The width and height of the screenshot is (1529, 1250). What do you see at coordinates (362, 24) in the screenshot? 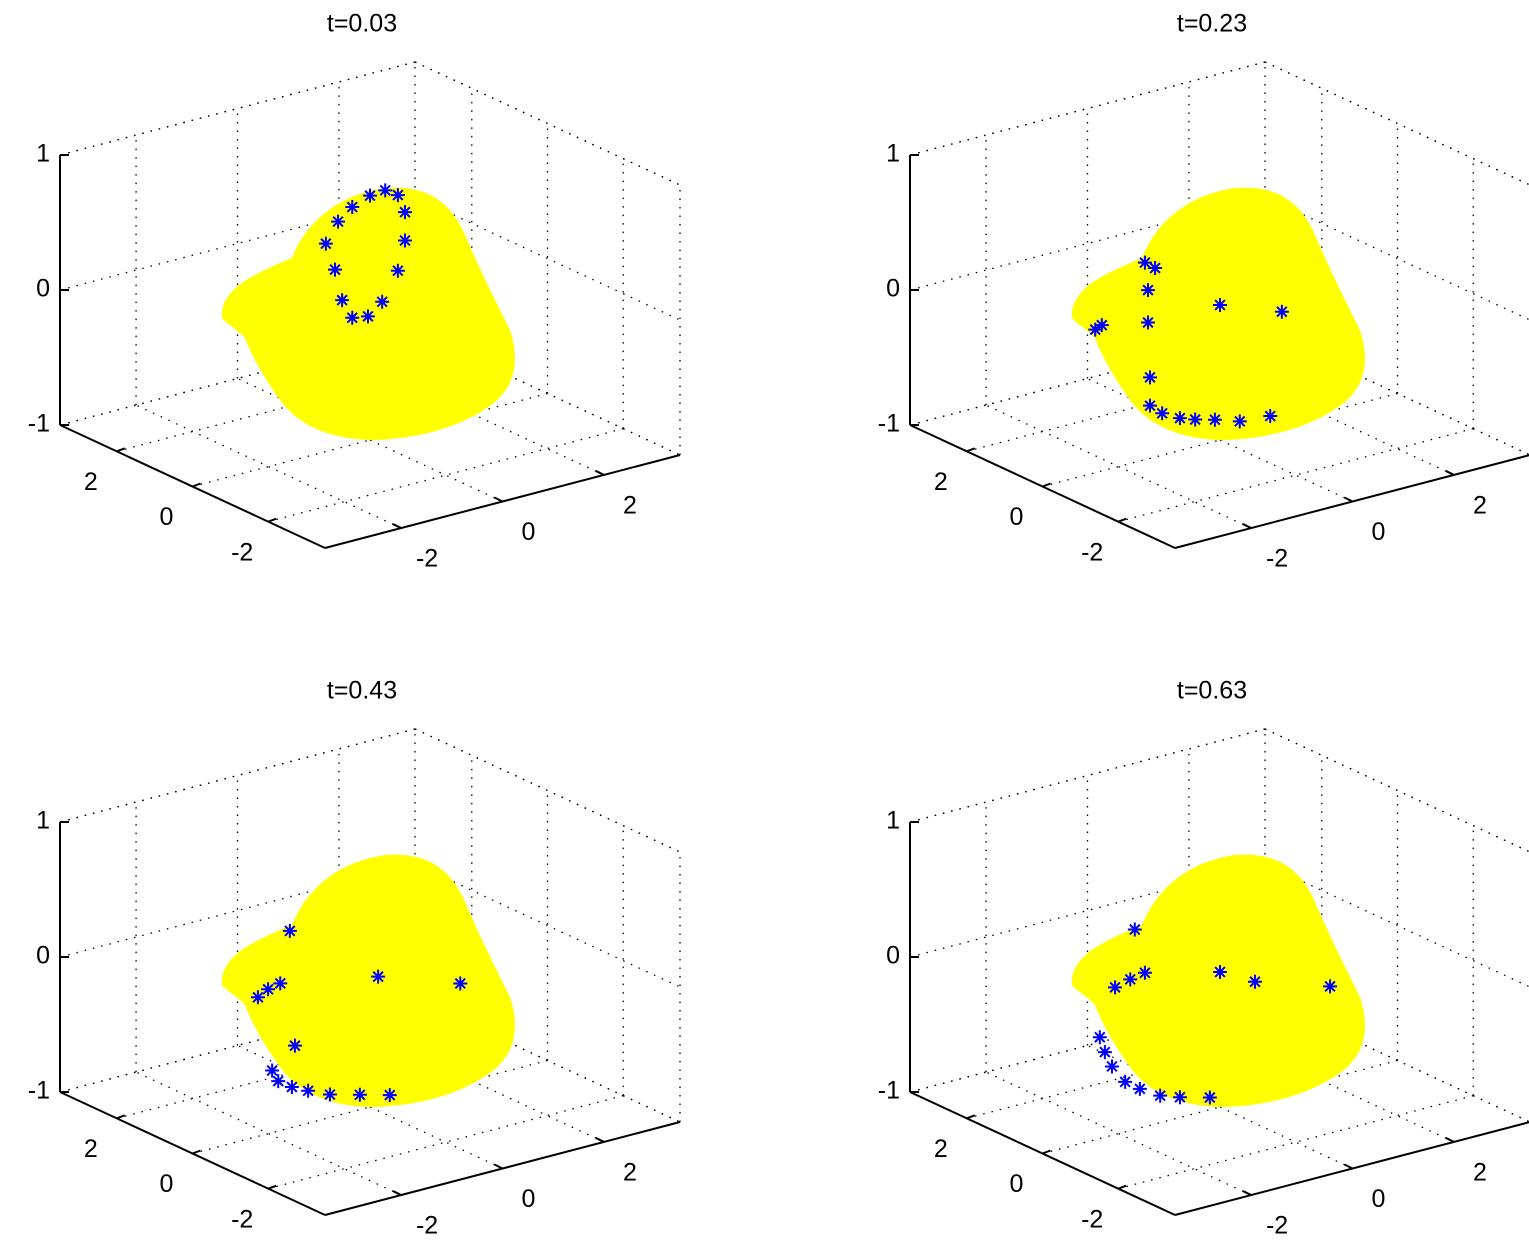
I see `chart-title: t=0.03` at bounding box center [362, 24].